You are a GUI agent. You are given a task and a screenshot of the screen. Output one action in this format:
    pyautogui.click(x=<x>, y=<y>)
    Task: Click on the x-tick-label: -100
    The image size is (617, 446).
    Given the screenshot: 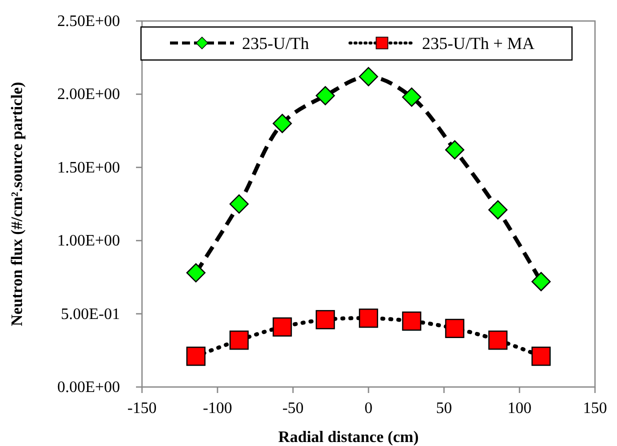 What is the action you would take?
    pyautogui.click(x=217, y=408)
    